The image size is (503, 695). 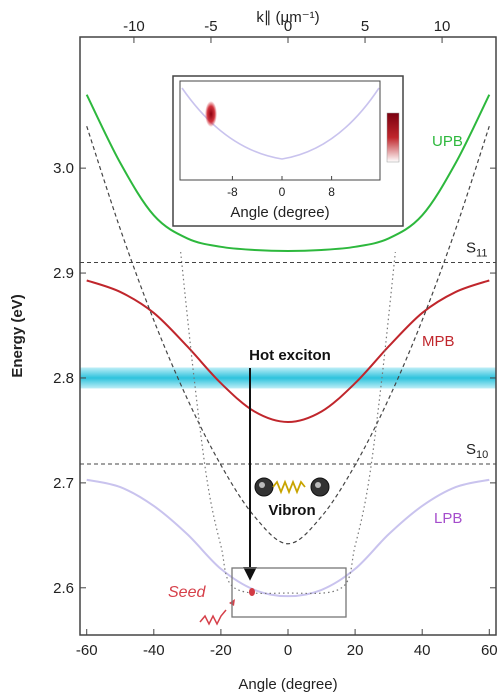 What do you see at coordinates (232, 192) in the screenshot?
I see `inset-tick-label: -8` at bounding box center [232, 192].